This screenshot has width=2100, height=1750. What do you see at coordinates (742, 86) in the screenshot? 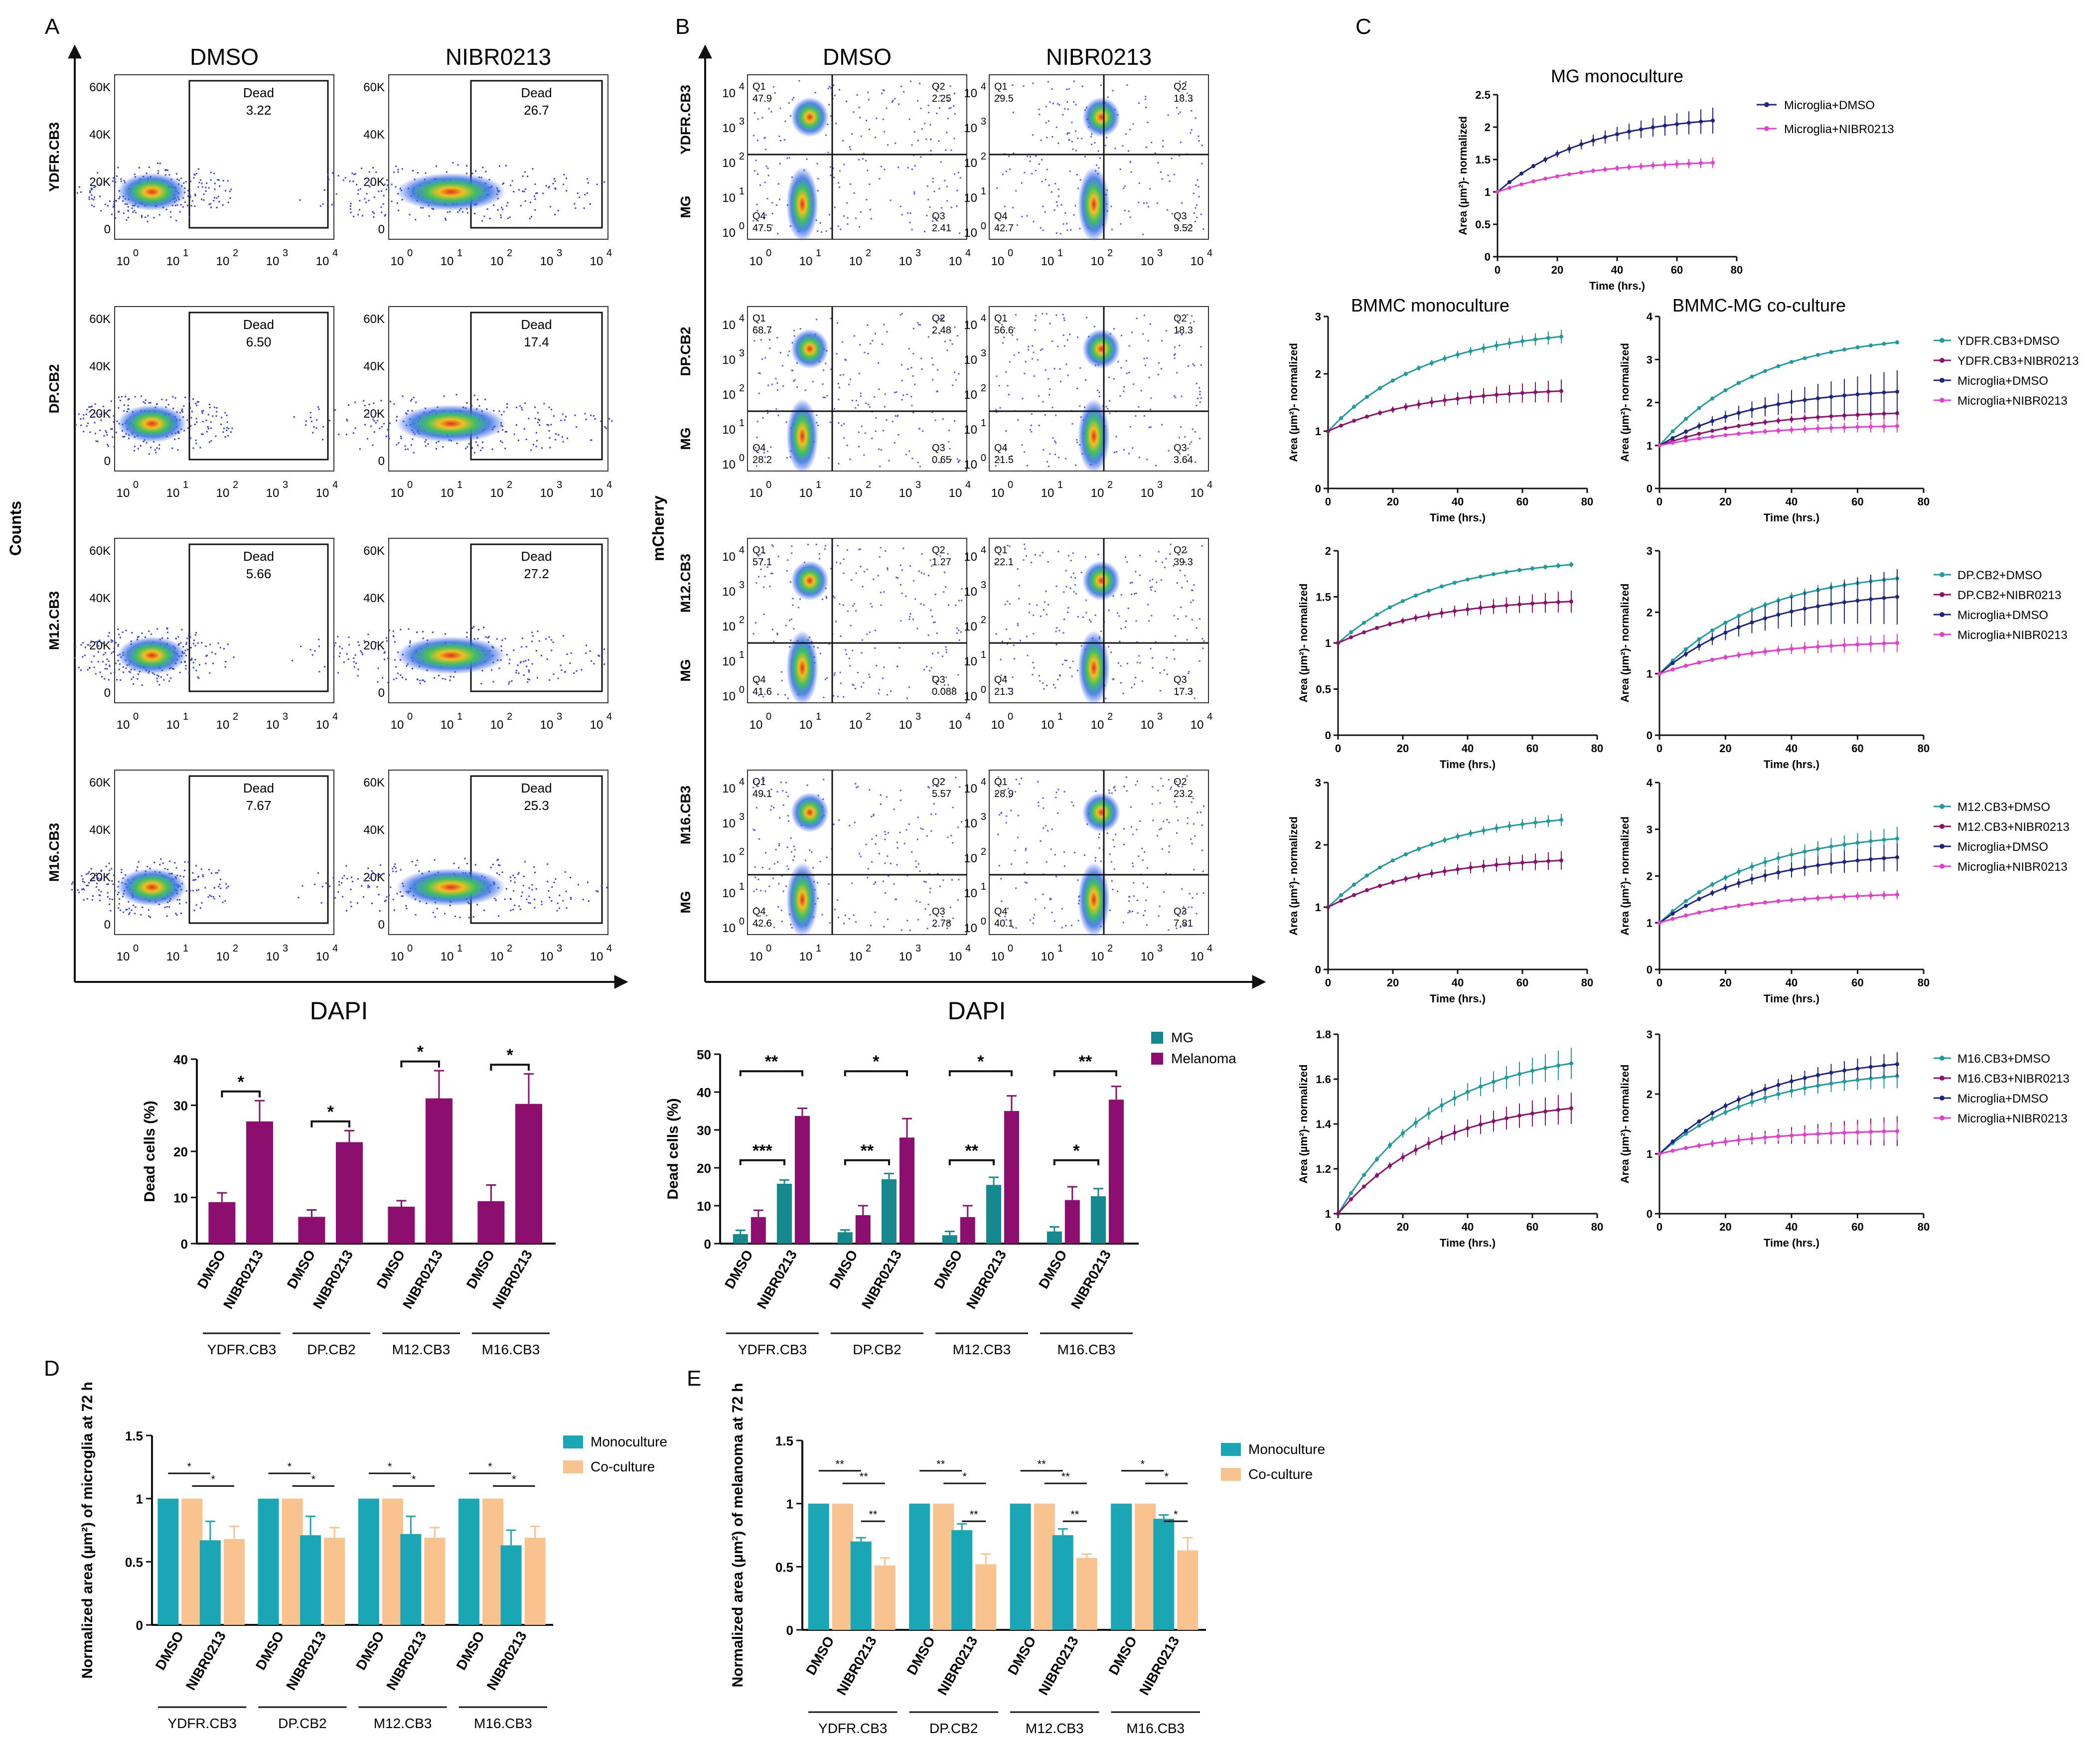
I see `y-tick-exponent: 4` at bounding box center [742, 86].